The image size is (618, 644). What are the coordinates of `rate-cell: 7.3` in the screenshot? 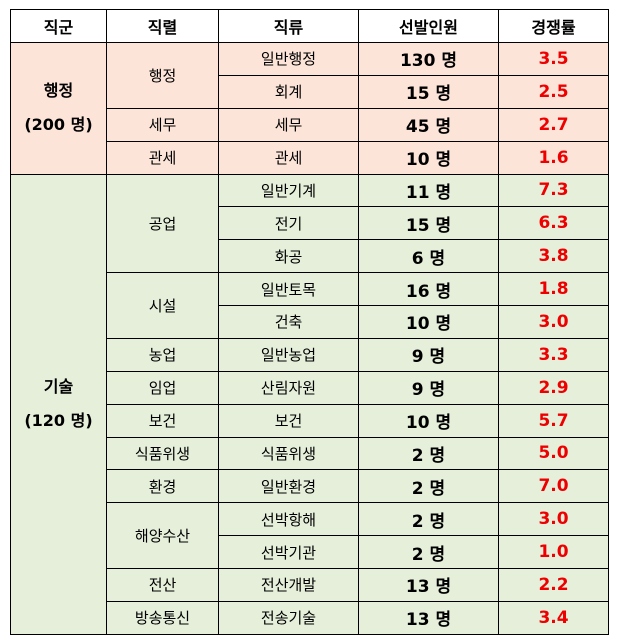 It's located at (553, 190).